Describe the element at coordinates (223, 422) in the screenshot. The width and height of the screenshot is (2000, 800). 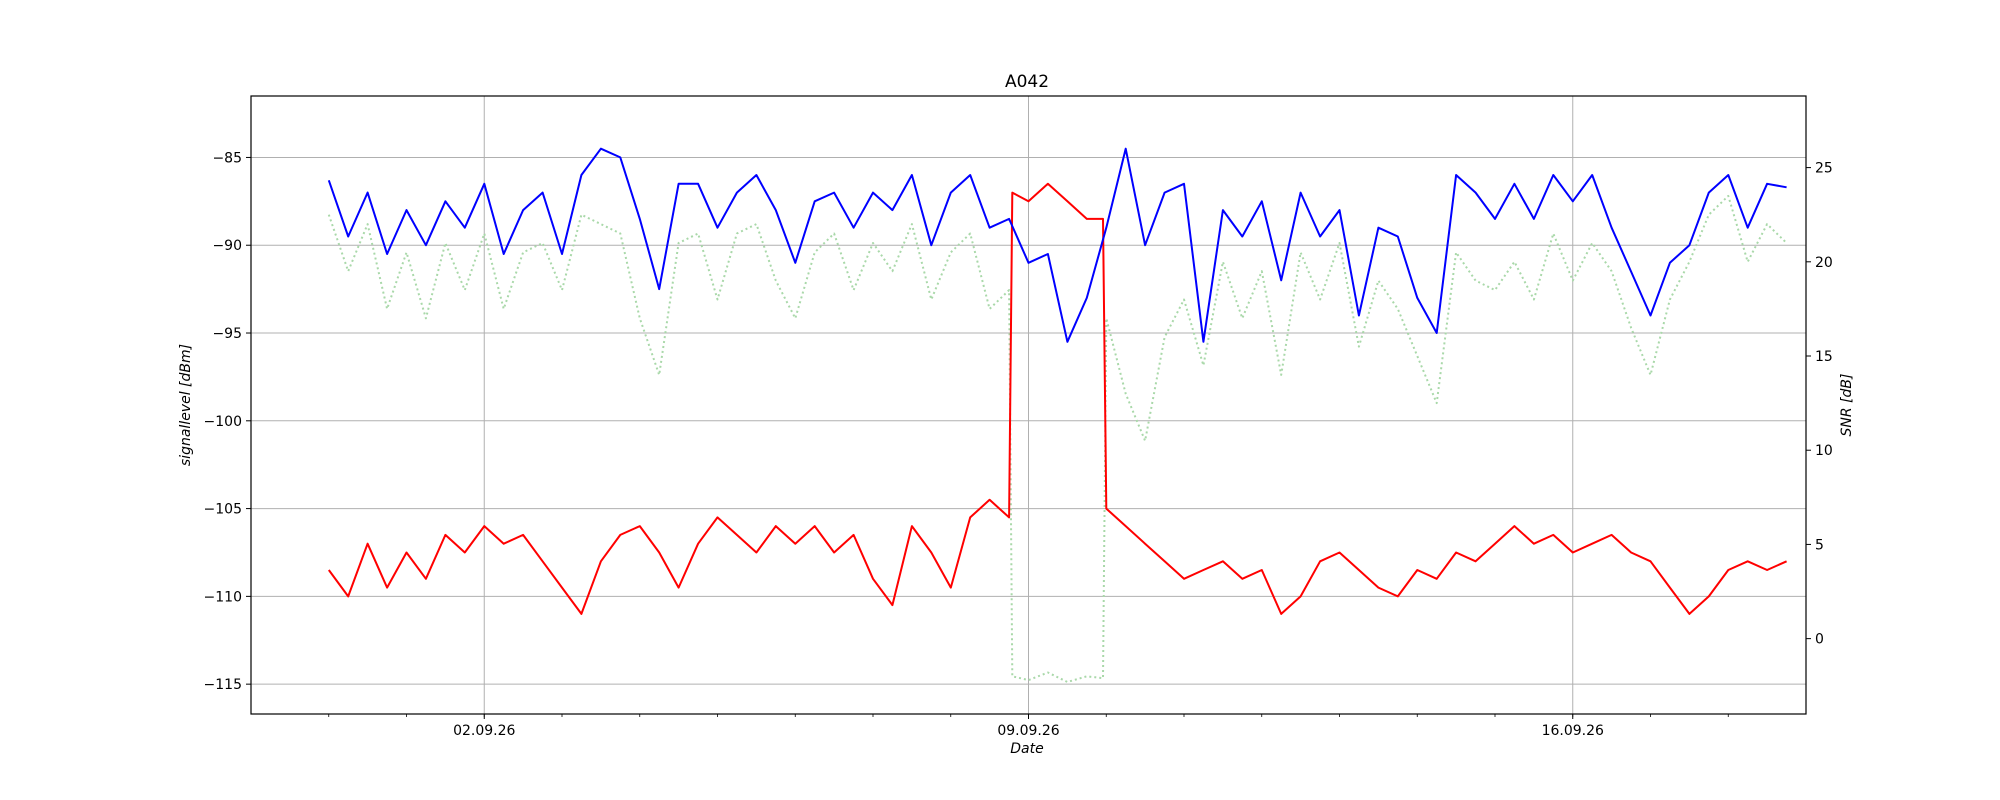
I see `y-tick-label: −100` at that location.